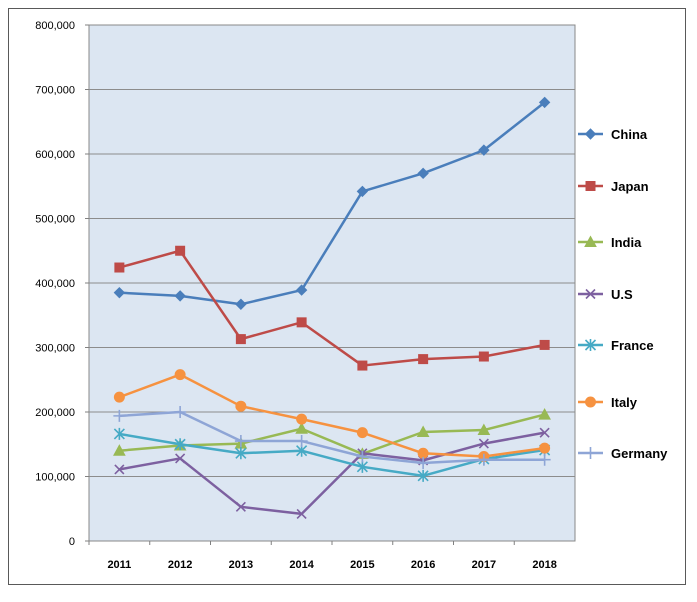  Describe the element at coordinates (241, 565) in the screenshot. I see `x-tick-label: 2013` at that location.